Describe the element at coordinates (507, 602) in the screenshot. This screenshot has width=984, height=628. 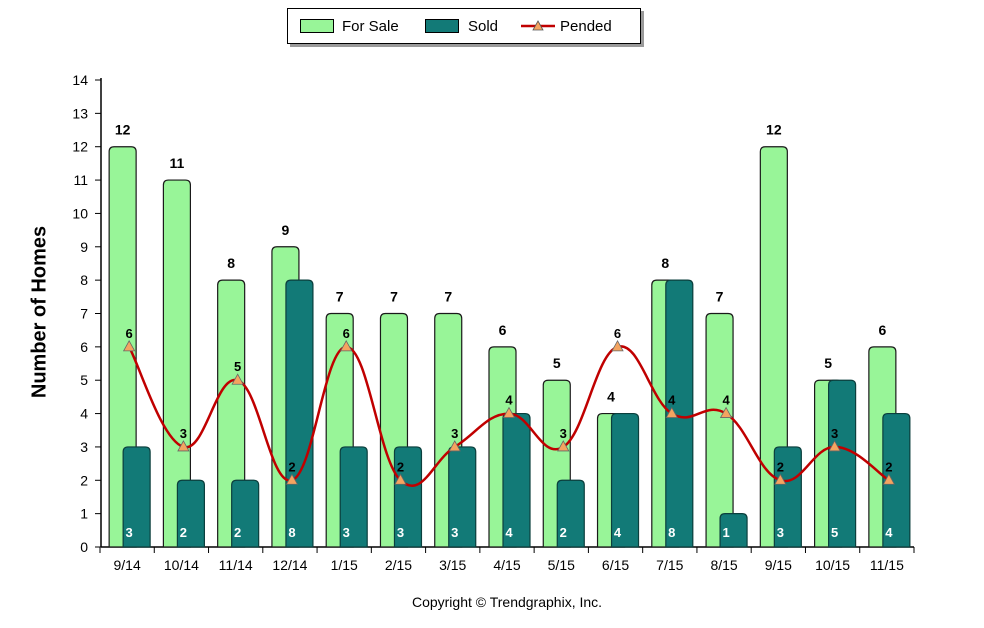
I see `copyright-text: Copyright © Trendgraphix, Inc.` at that location.